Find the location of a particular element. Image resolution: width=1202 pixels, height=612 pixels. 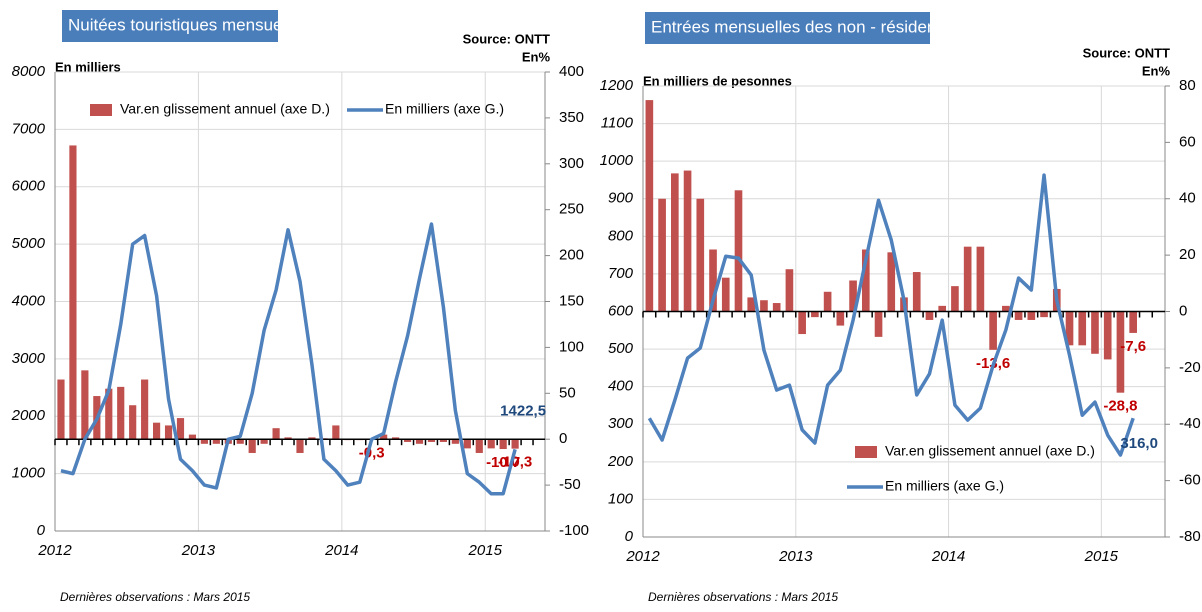

y-tick-label: 500 is located at coordinates (621, 348).